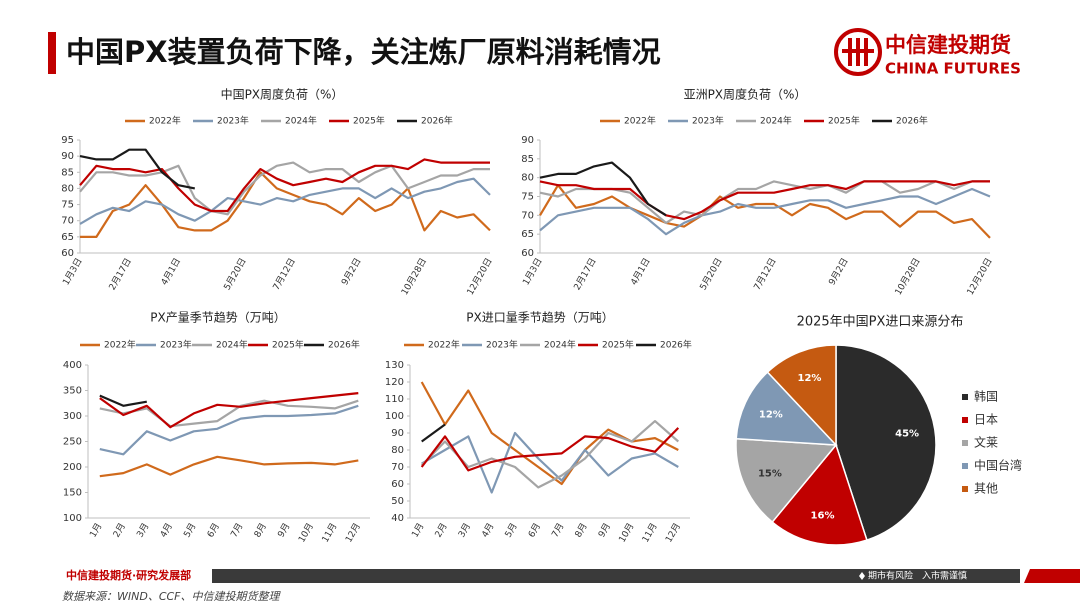  What do you see at coordinates (986, 420) in the screenshot?
I see `legend-label: 日本` at bounding box center [986, 420].